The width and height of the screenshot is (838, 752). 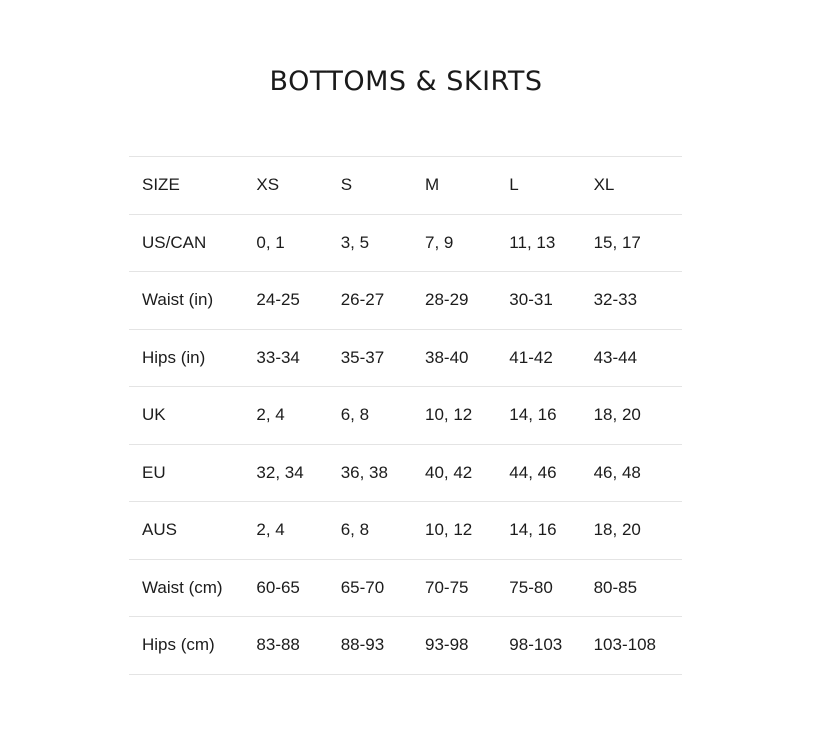 I want to click on table-row: US/CAN 0, 1 3, 5 7, 9 11, 13 15, 17, so click(x=405, y=242).